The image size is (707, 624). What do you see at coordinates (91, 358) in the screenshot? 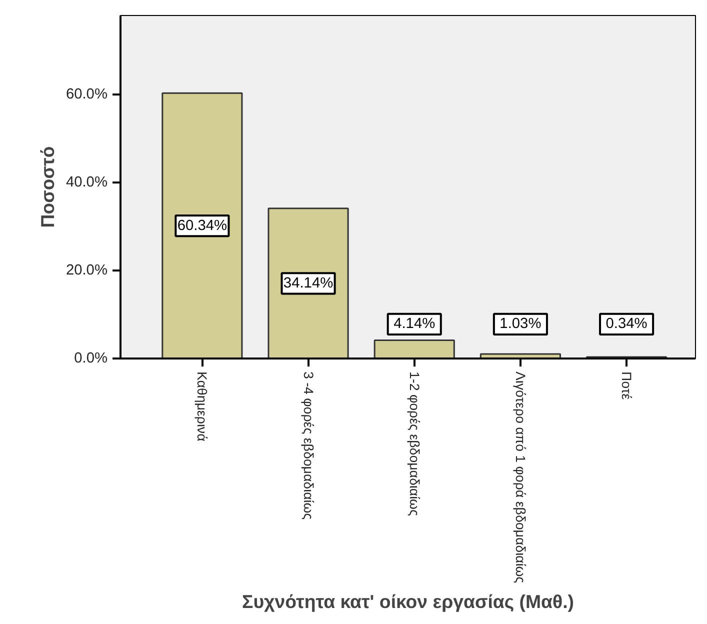
I see `y-tick-label: 0.0%` at bounding box center [91, 358].